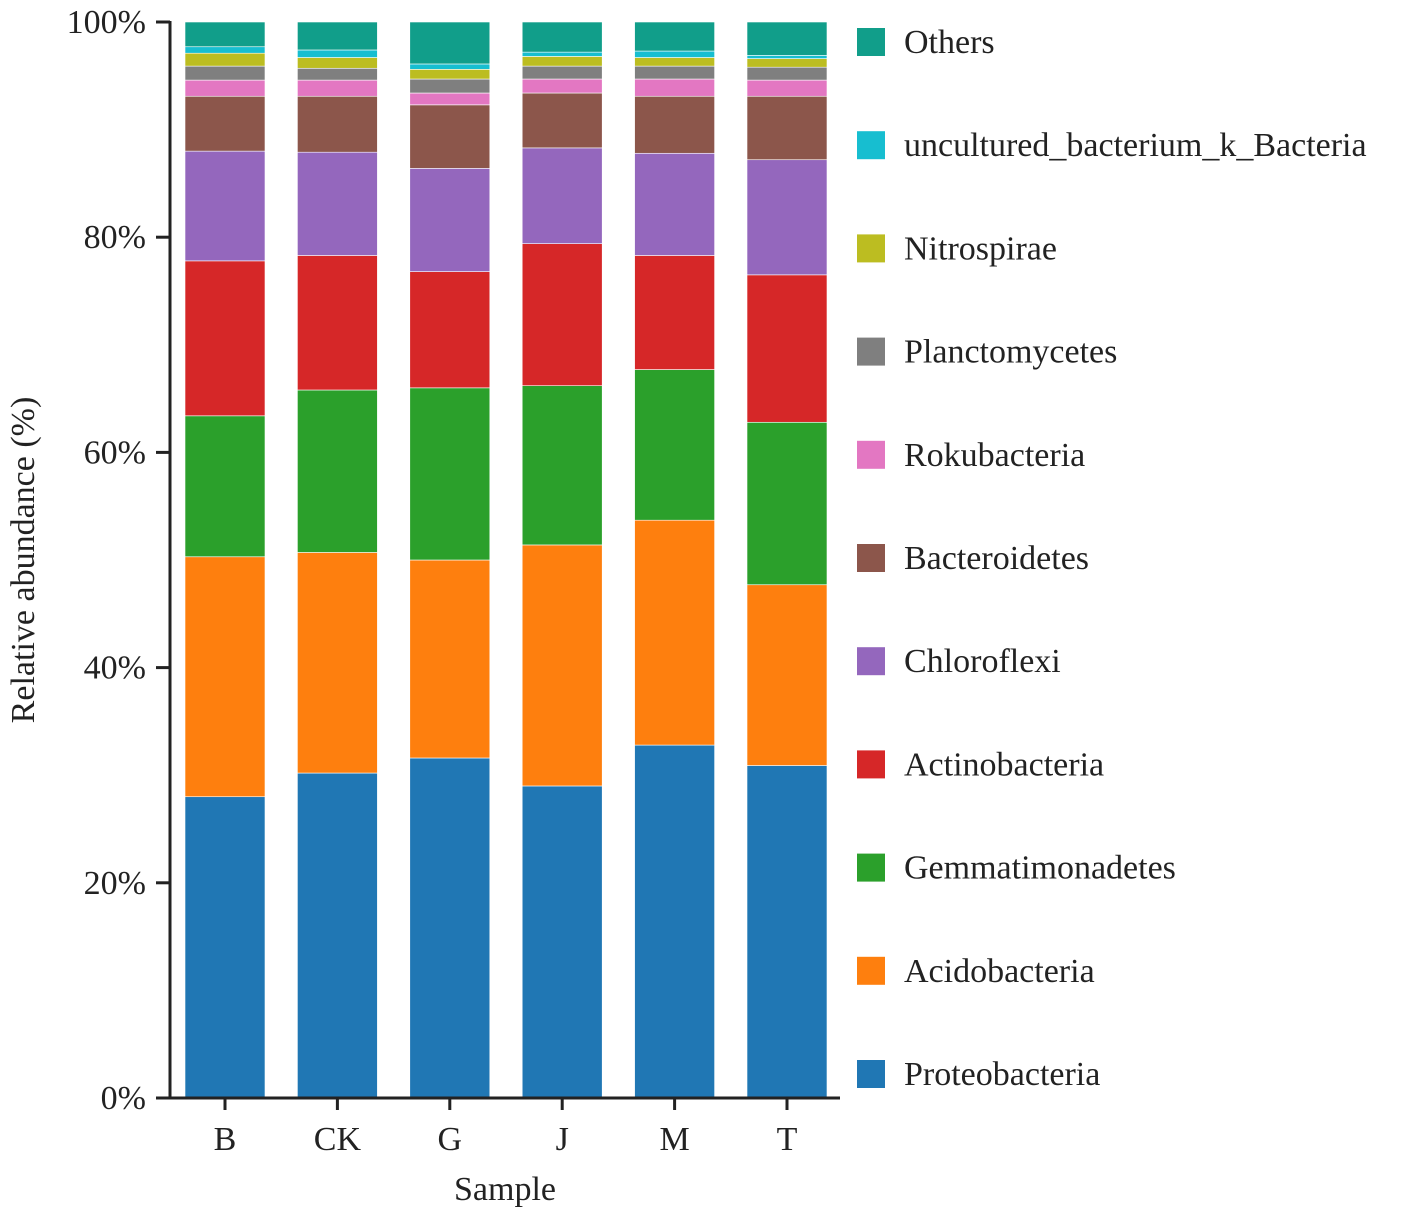 The width and height of the screenshot is (1418, 1221). What do you see at coordinates (562, 1139) in the screenshot?
I see `x-tick-label: J` at bounding box center [562, 1139].